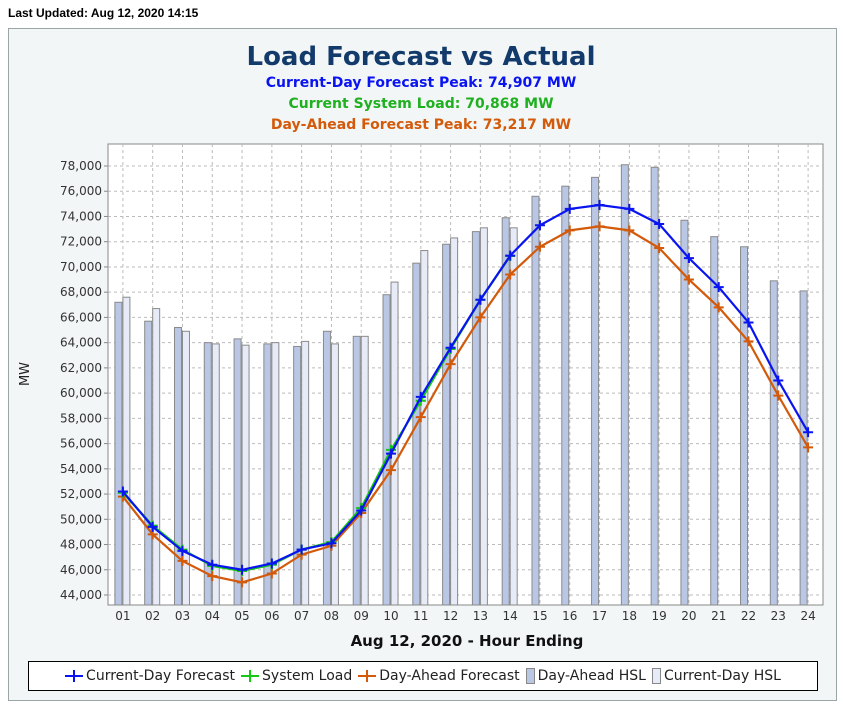 The height and width of the screenshot is (704, 843). I want to click on x-tick-label: 13, so click(480, 616).